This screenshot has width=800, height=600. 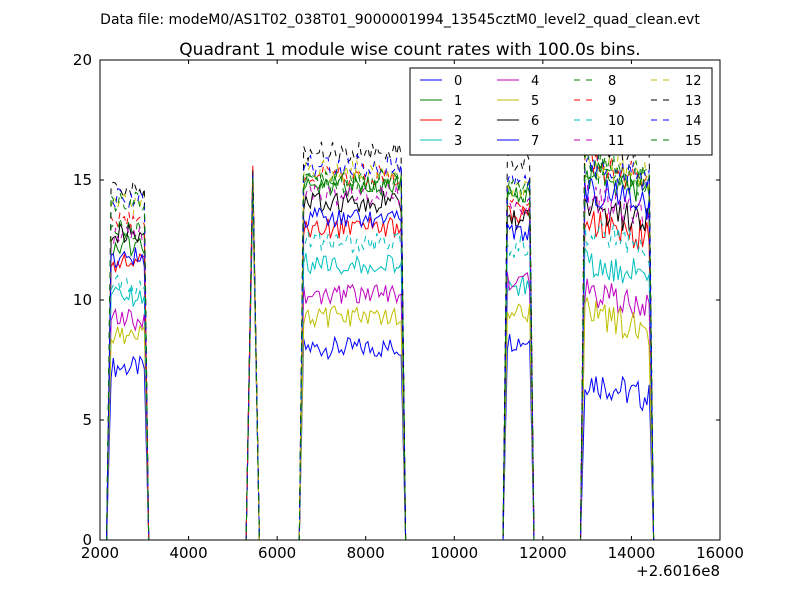 What do you see at coordinates (678, 571) in the screenshot?
I see `x-offset-label: +2.6016e8` at bounding box center [678, 571].